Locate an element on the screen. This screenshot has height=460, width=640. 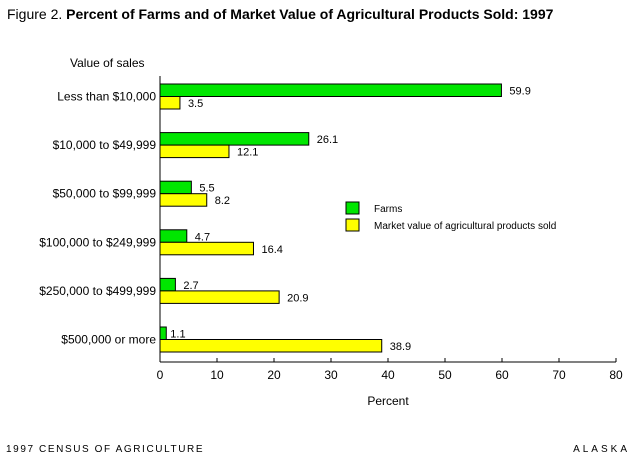
x-tick-label: 40 is located at coordinates (388, 375).